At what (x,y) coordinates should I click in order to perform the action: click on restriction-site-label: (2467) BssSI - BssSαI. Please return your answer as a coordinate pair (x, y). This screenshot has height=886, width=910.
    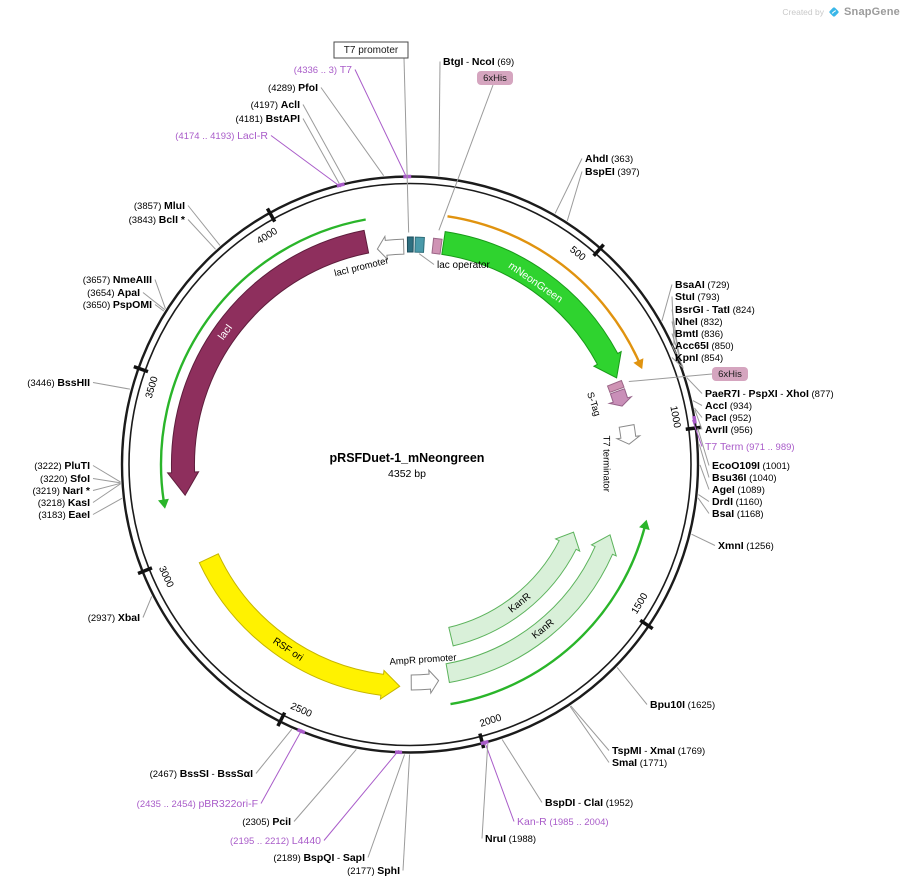
    Looking at the image, I should click on (201, 774).